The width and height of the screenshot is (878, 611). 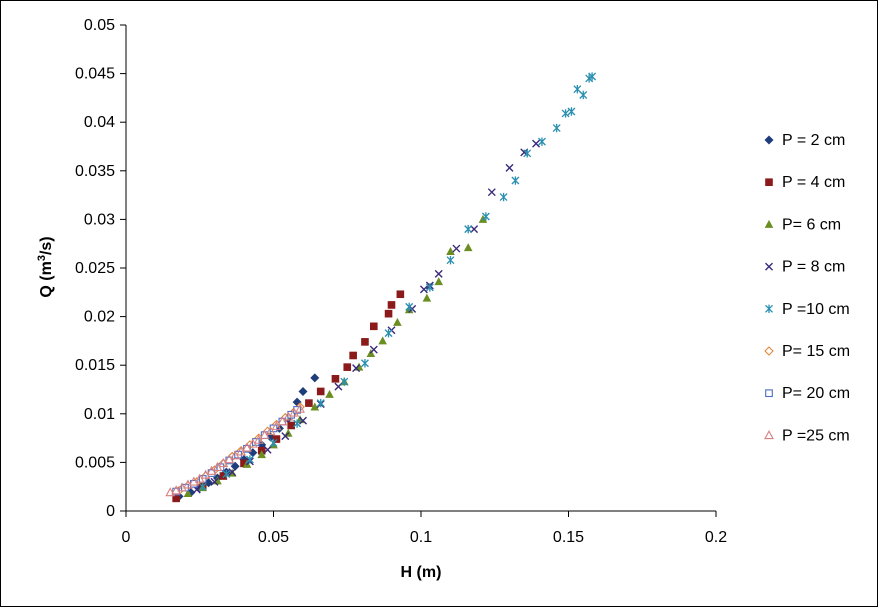 I want to click on legend-item: P= 6 cm, so click(x=802, y=224).